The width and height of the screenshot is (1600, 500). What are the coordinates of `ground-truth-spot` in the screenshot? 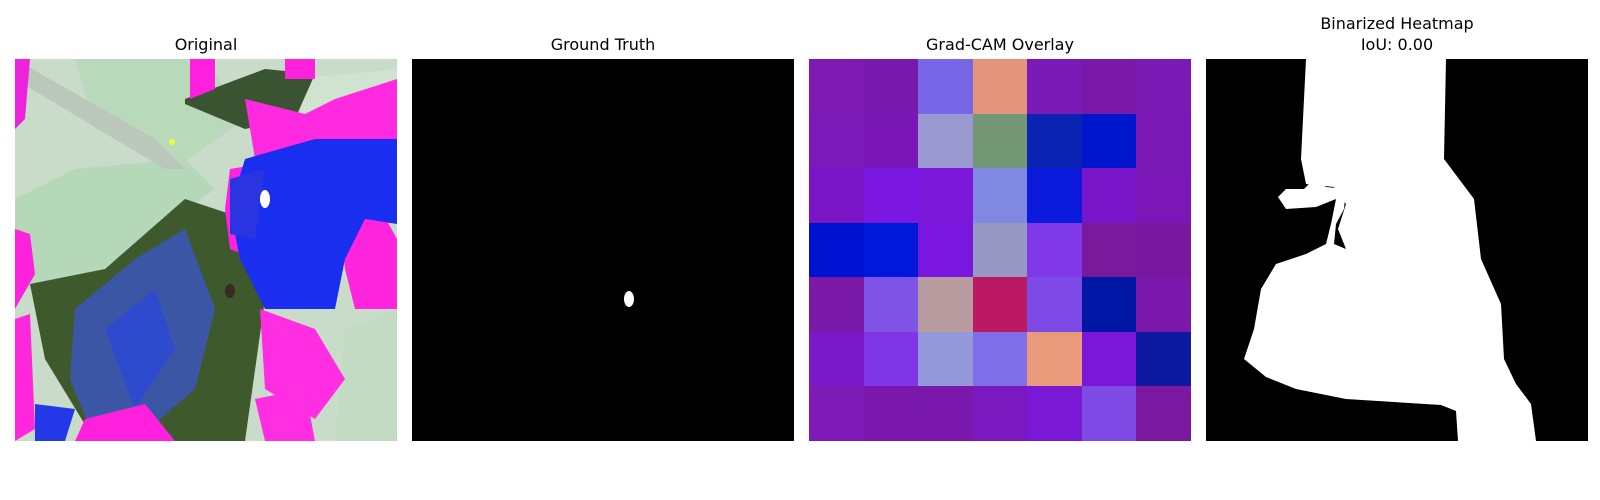 It's located at (629, 299).